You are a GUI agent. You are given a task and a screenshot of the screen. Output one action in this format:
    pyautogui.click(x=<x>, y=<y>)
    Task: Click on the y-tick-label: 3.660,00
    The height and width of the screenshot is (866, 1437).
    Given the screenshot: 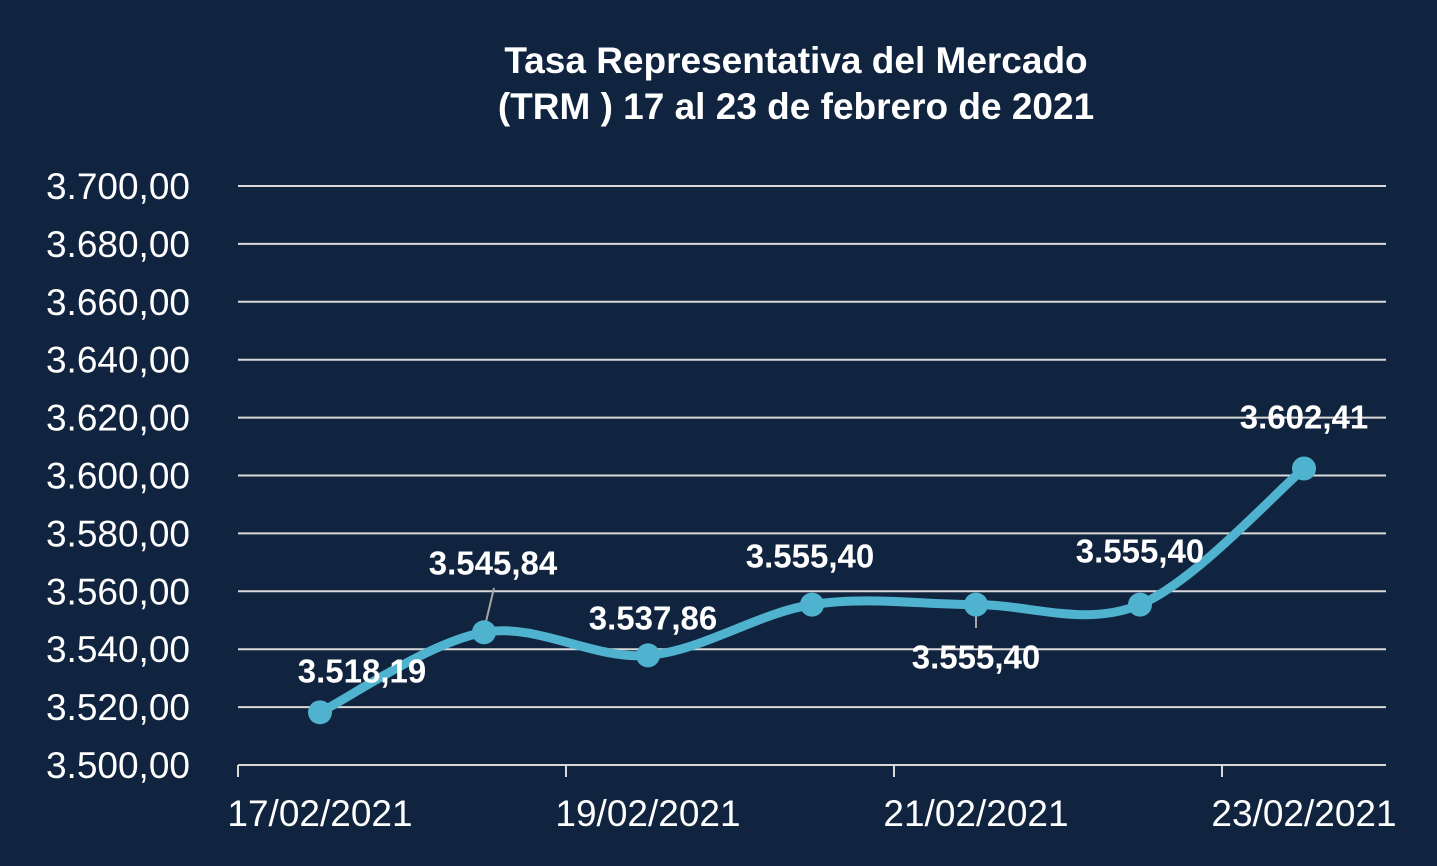 What is the action you would take?
    pyautogui.click(x=118, y=302)
    